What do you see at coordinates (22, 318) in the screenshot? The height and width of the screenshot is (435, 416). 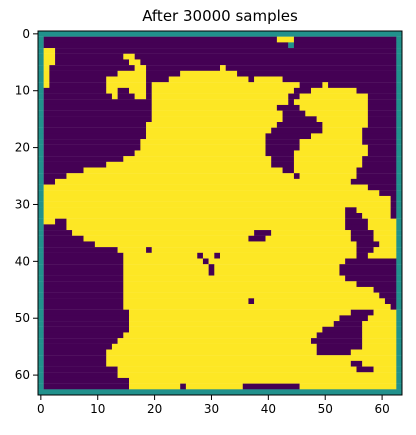 I see `y-tick-label: 50` at bounding box center [22, 318].